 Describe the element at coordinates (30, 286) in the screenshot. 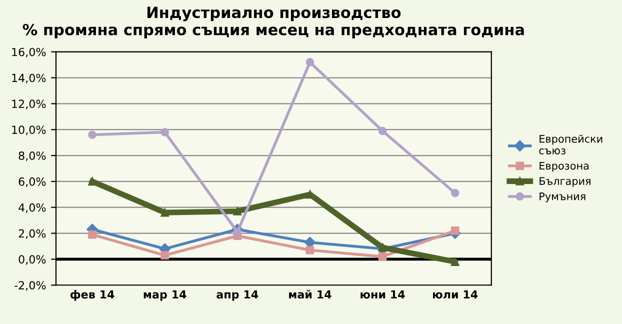

I see `y-tick-label: -2,0%` at that location.